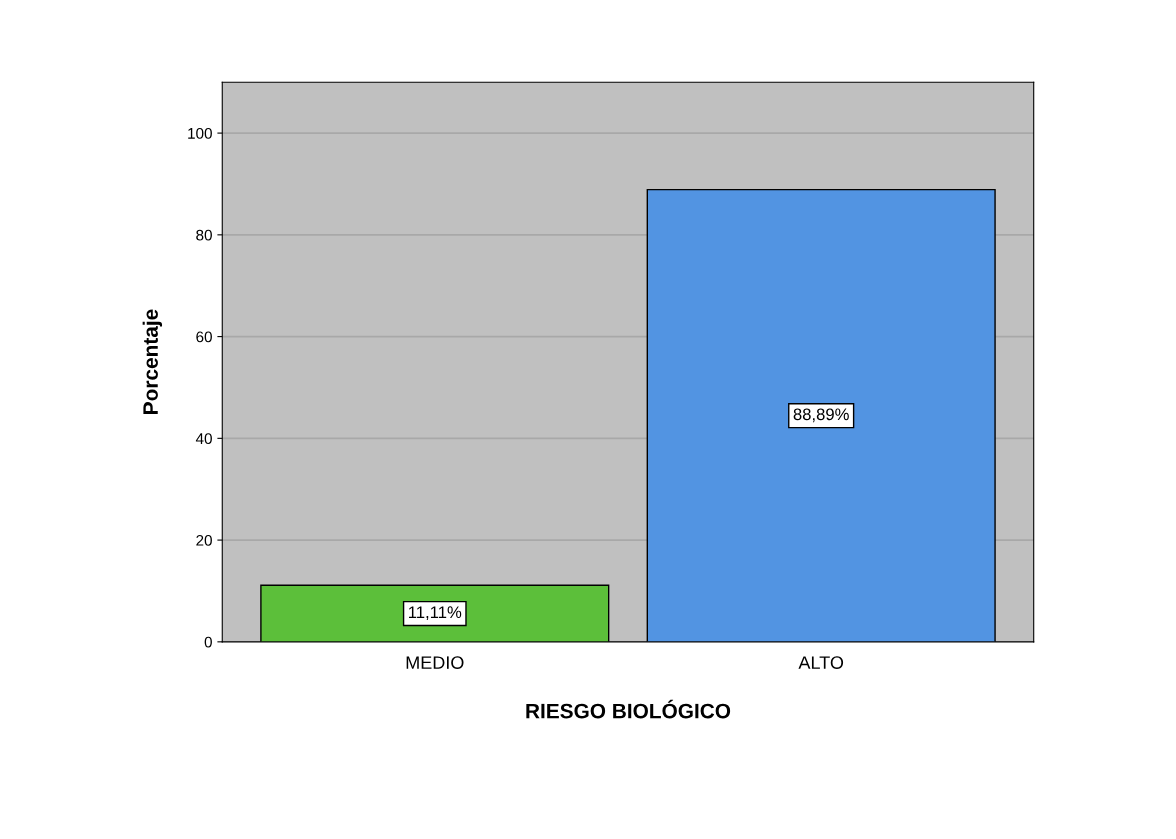 Image resolution: width=1176 pixels, height=839 pixels. I want to click on x-tick-label: ALTO, so click(821, 662).